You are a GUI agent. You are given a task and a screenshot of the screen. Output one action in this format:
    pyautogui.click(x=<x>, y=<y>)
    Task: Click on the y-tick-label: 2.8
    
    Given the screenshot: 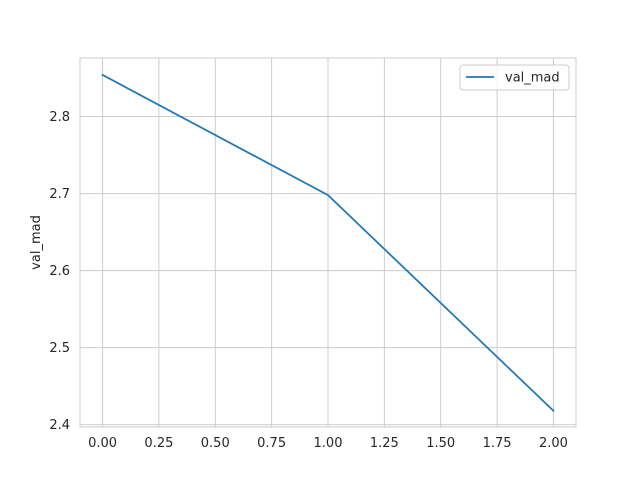 What is the action you would take?
    pyautogui.click(x=59, y=117)
    